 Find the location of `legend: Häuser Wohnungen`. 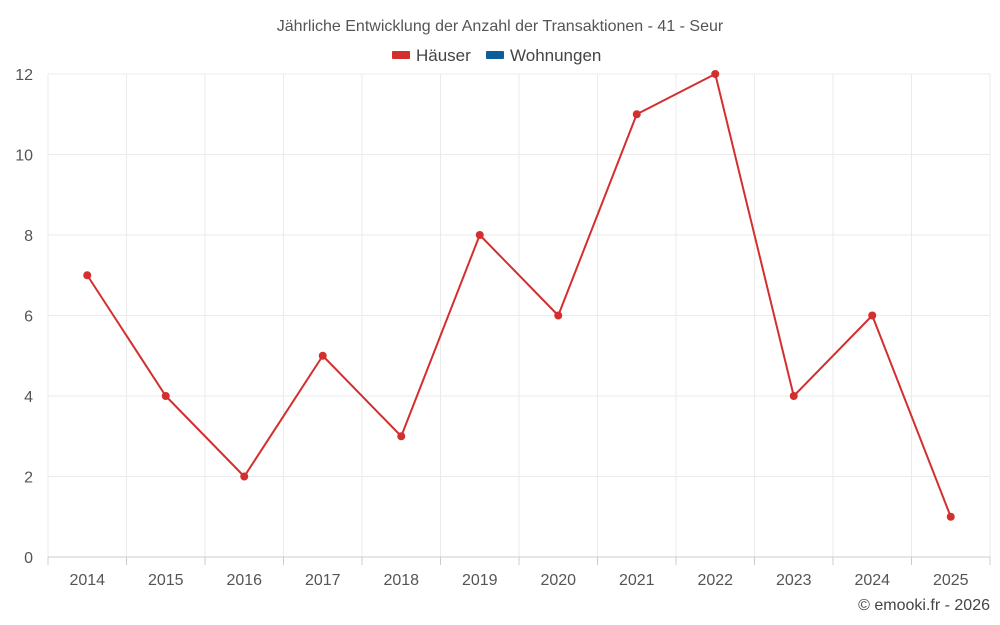

legend: Häuser Wohnungen is located at coordinates (496, 55).